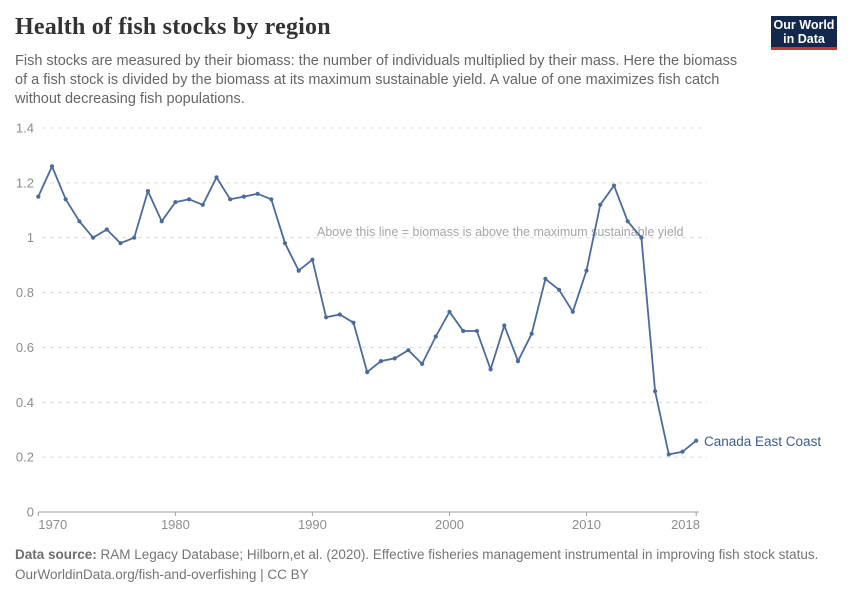 The height and width of the screenshot is (600, 850). Describe the element at coordinates (25, 402) in the screenshot. I see `y-axis-tick-label: 0.4` at that location.